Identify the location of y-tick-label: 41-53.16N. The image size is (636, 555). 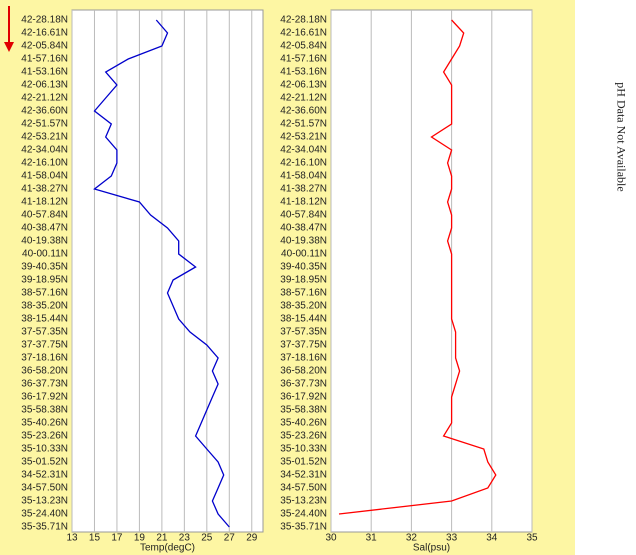
(303, 72).